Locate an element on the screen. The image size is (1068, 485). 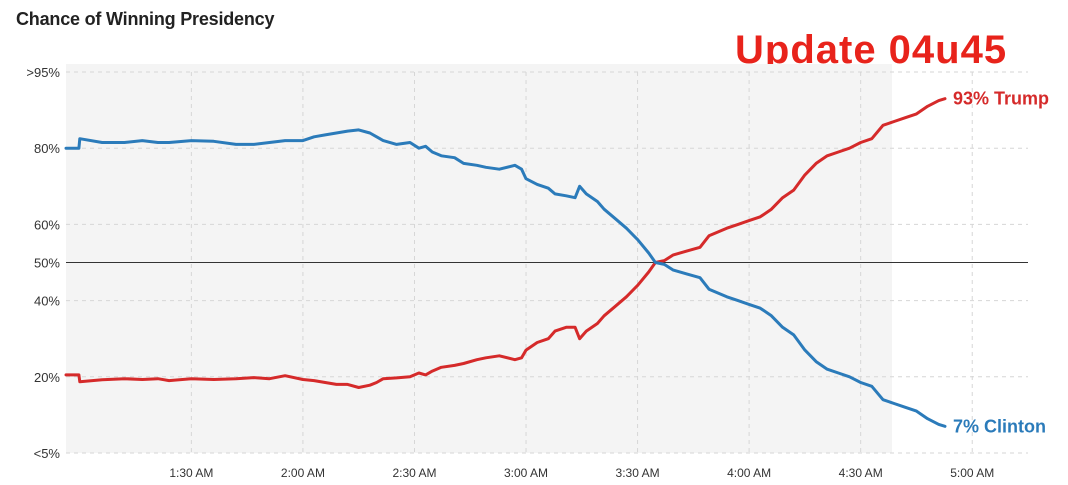
end-label-trump: 93% Trump is located at coordinates (1001, 99).